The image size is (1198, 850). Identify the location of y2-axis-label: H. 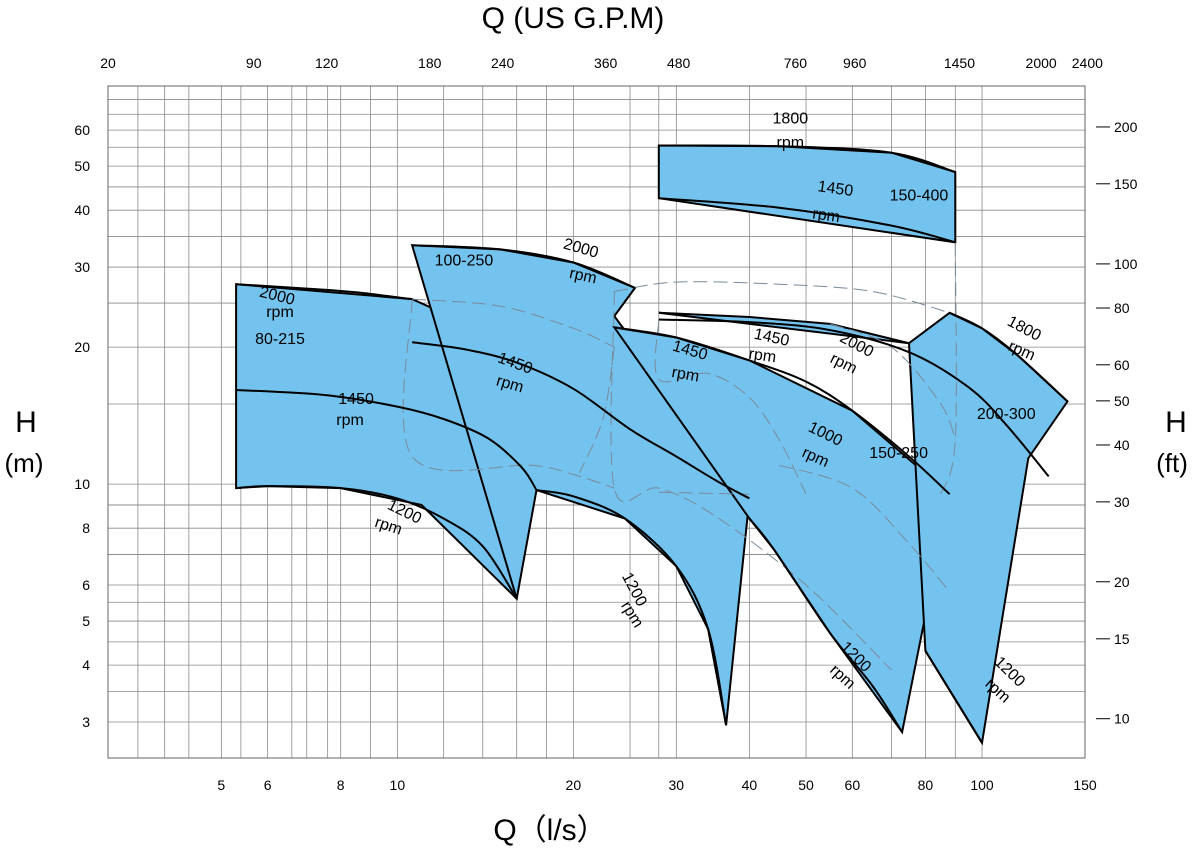
(1176, 422).